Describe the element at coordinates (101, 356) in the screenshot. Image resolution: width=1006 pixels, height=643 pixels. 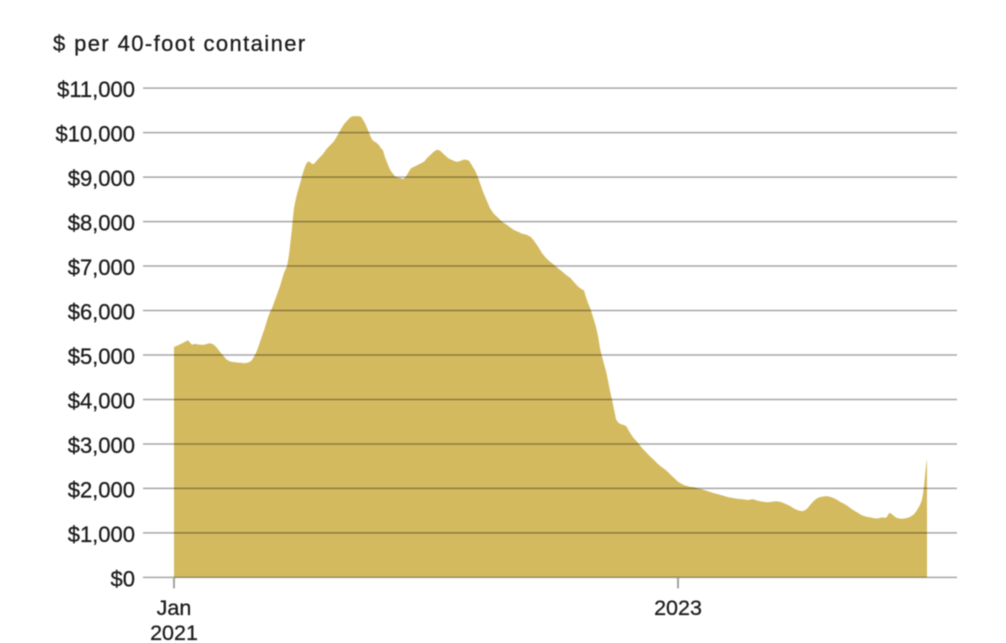
I see `svg-text: $5,000` at that location.